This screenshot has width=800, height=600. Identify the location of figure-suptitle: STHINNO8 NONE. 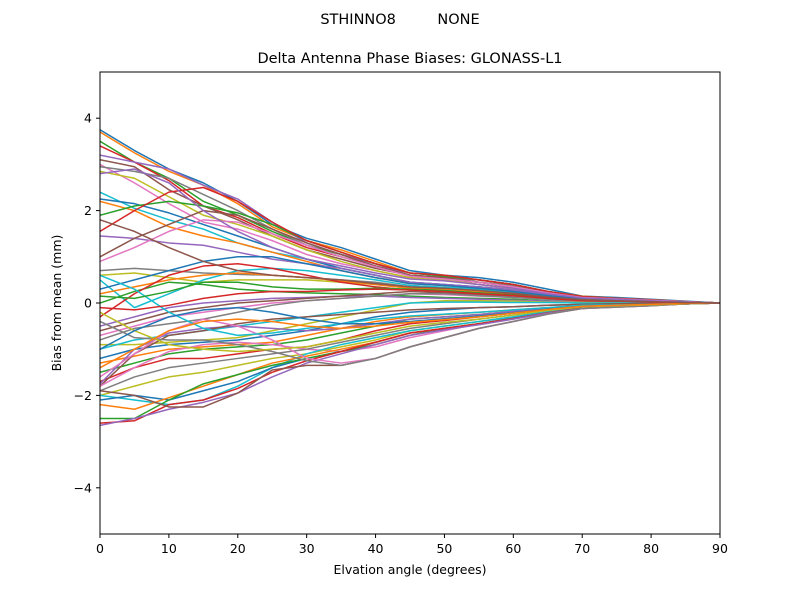
(399, 20).